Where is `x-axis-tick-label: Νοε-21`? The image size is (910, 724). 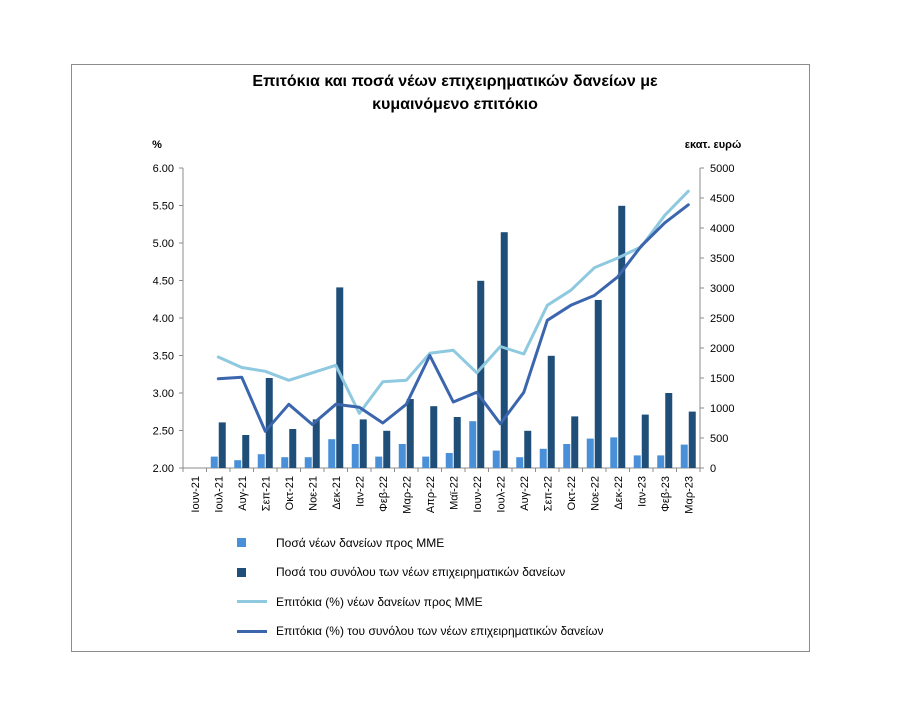 x-axis-tick-label: Νοε-21 is located at coordinates (313, 493).